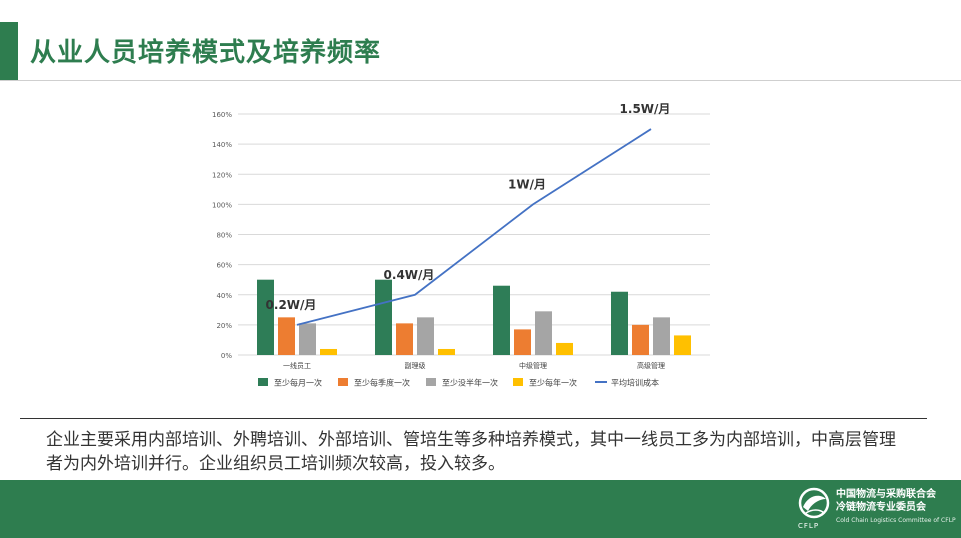 The width and height of the screenshot is (961, 538). What do you see at coordinates (645, 109) in the screenshot?
I see `cost-annotation: 1.5W/月` at bounding box center [645, 109].